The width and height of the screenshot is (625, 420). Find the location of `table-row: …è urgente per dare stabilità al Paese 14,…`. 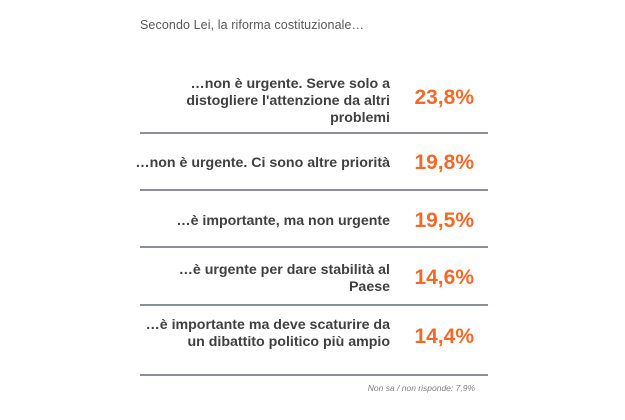

table-row: …è urgente per dare stabilità al Paese 14,… is located at coordinates (314, 277).